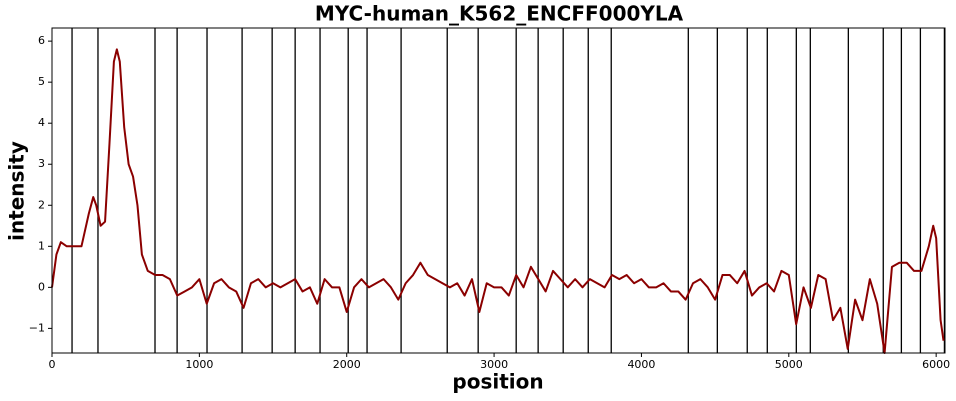 The width and height of the screenshot is (956, 401). Describe the element at coordinates (347, 364) in the screenshot. I see `x-tick-label: 2000` at that location.